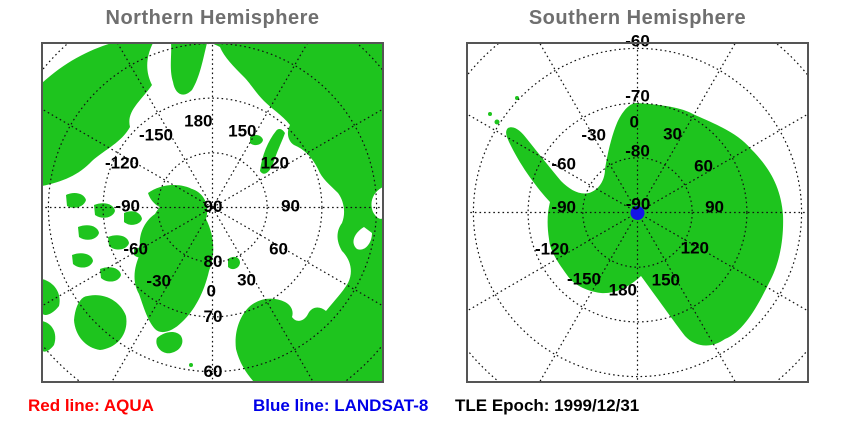 The image size is (850, 425). What do you see at coordinates (122, 163) in the screenshot?
I see `north-meridian-label-minus120: -120` at bounding box center [122, 163].